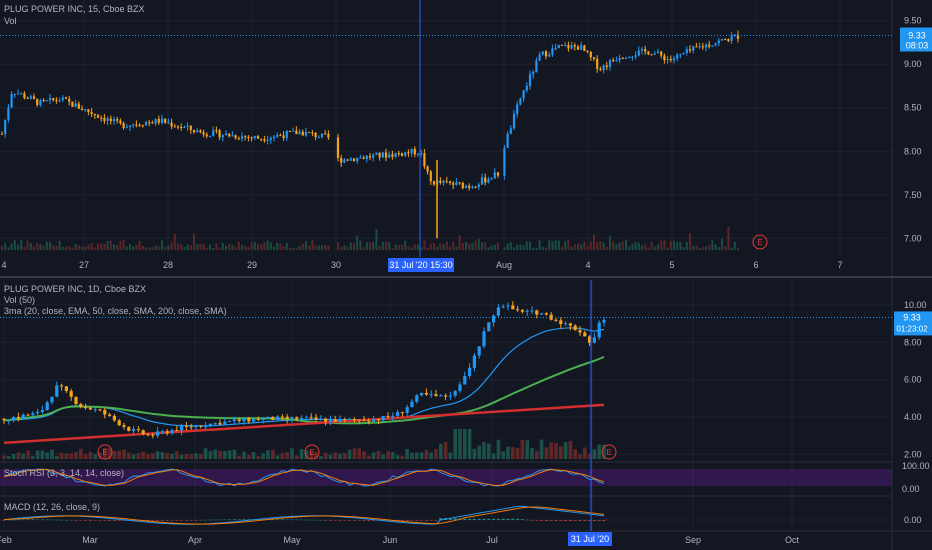 The width and height of the screenshot is (932, 550). Describe the element at coordinates (3, 265) in the screenshot. I see `top-x-tick: 4` at that location.